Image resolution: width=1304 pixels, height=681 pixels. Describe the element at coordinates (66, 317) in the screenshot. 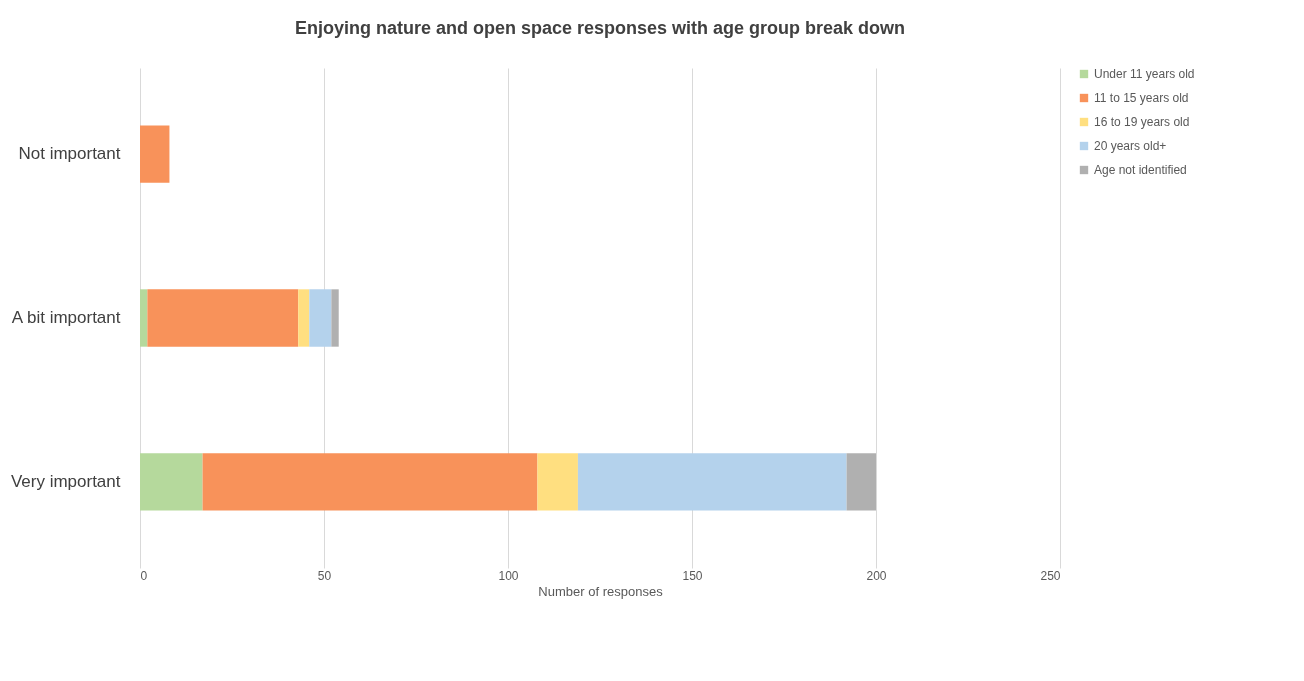

I see `y-tick-label: A bit important` at that location.